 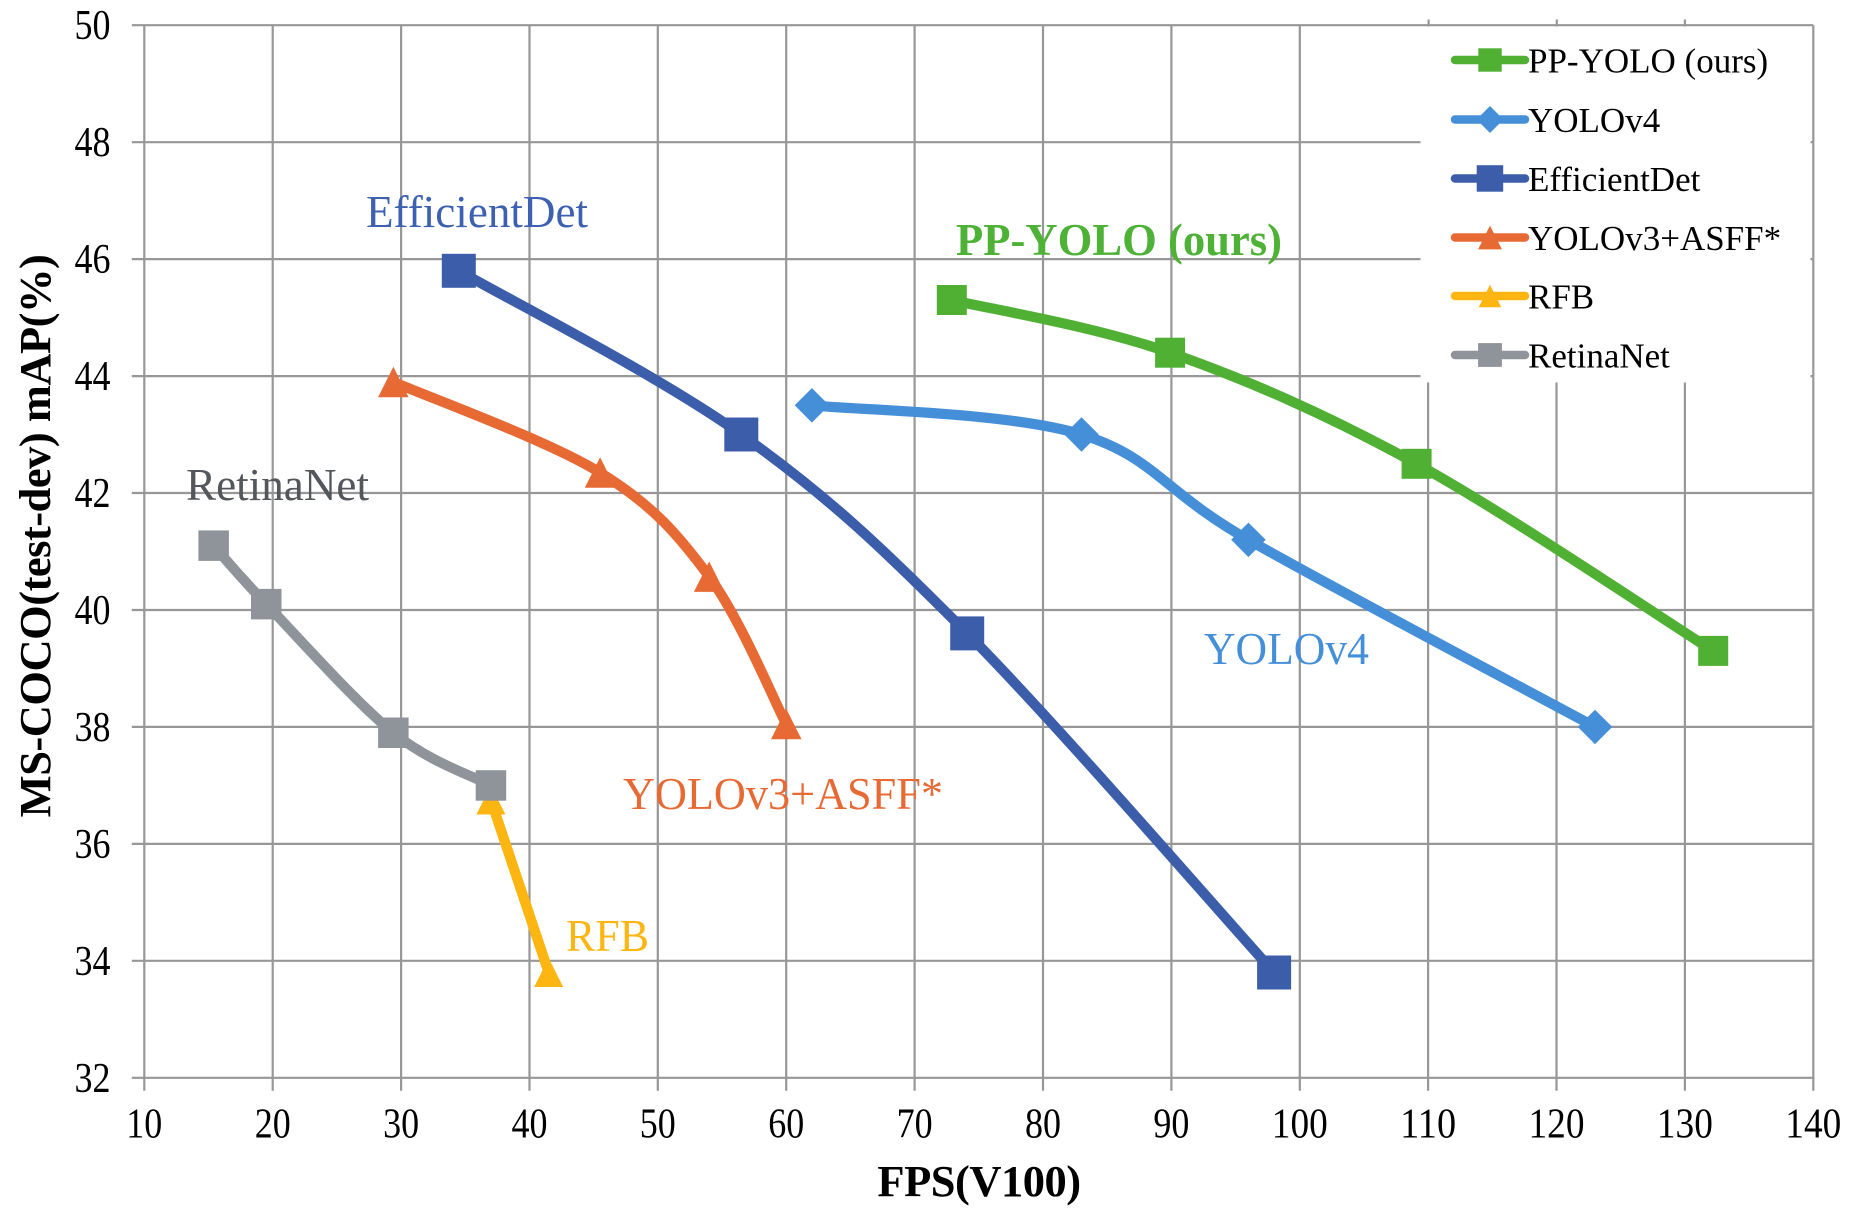 What do you see at coordinates (1300, 1125) in the screenshot?
I see `svg-text: 100` at bounding box center [1300, 1125].